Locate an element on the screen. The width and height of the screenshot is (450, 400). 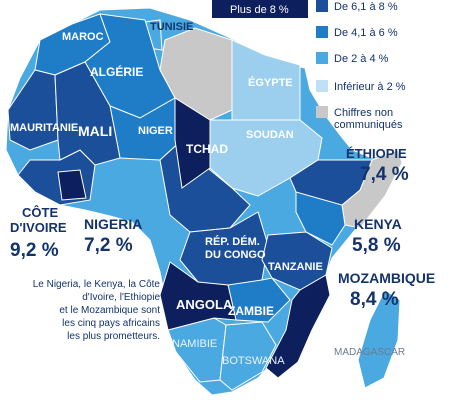
region-botswana is located at coordinates (248, 356).